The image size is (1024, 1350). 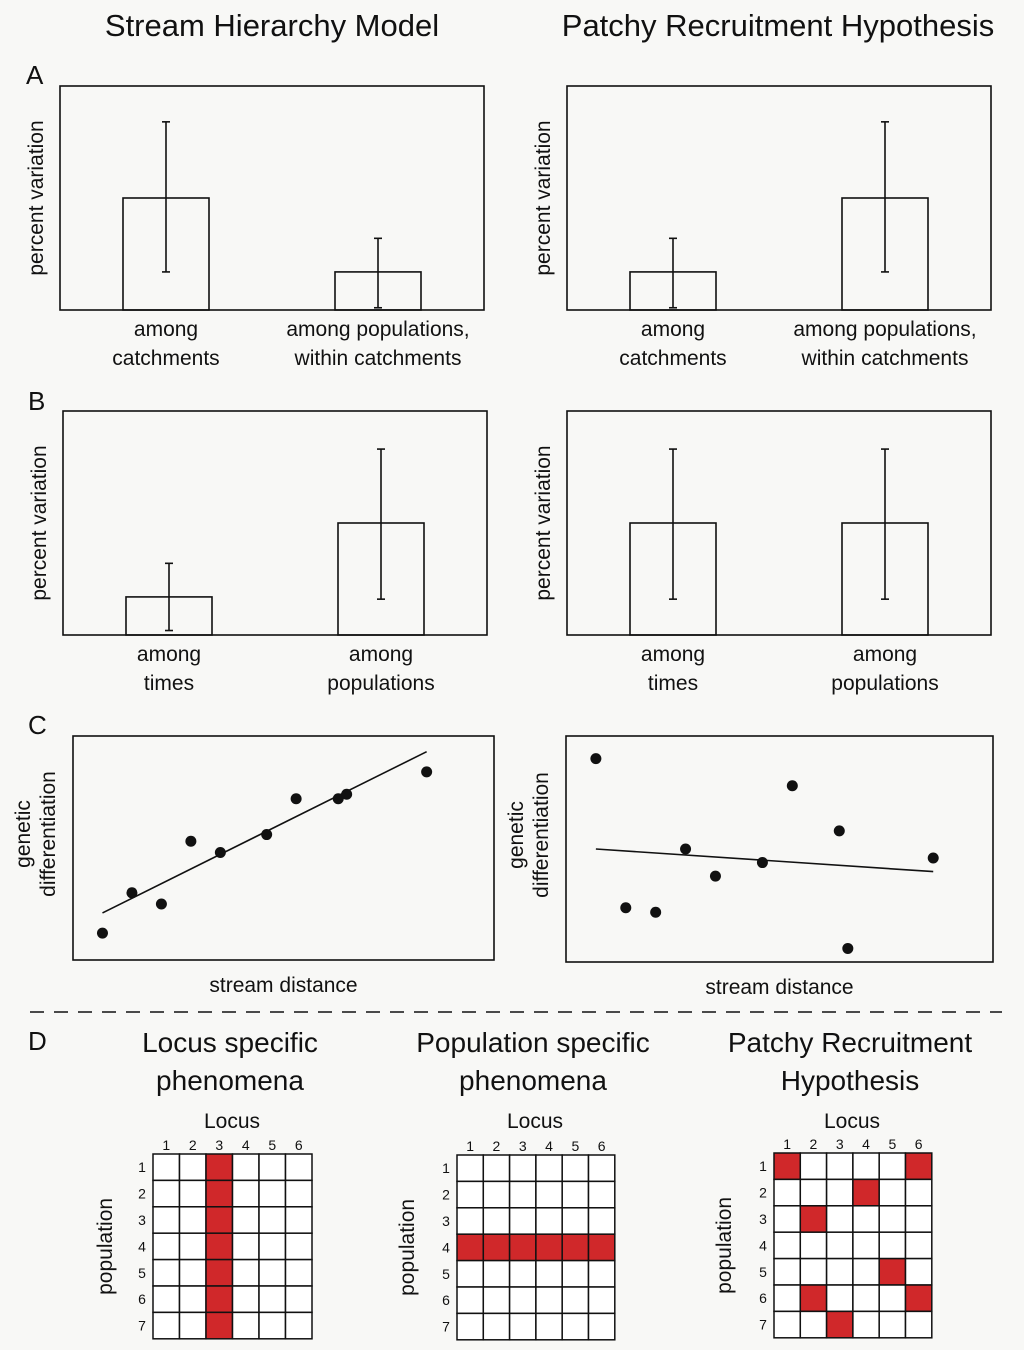 I want to click on left-column-title: Stream Hierarchy Model, so click(x=272, y=25).